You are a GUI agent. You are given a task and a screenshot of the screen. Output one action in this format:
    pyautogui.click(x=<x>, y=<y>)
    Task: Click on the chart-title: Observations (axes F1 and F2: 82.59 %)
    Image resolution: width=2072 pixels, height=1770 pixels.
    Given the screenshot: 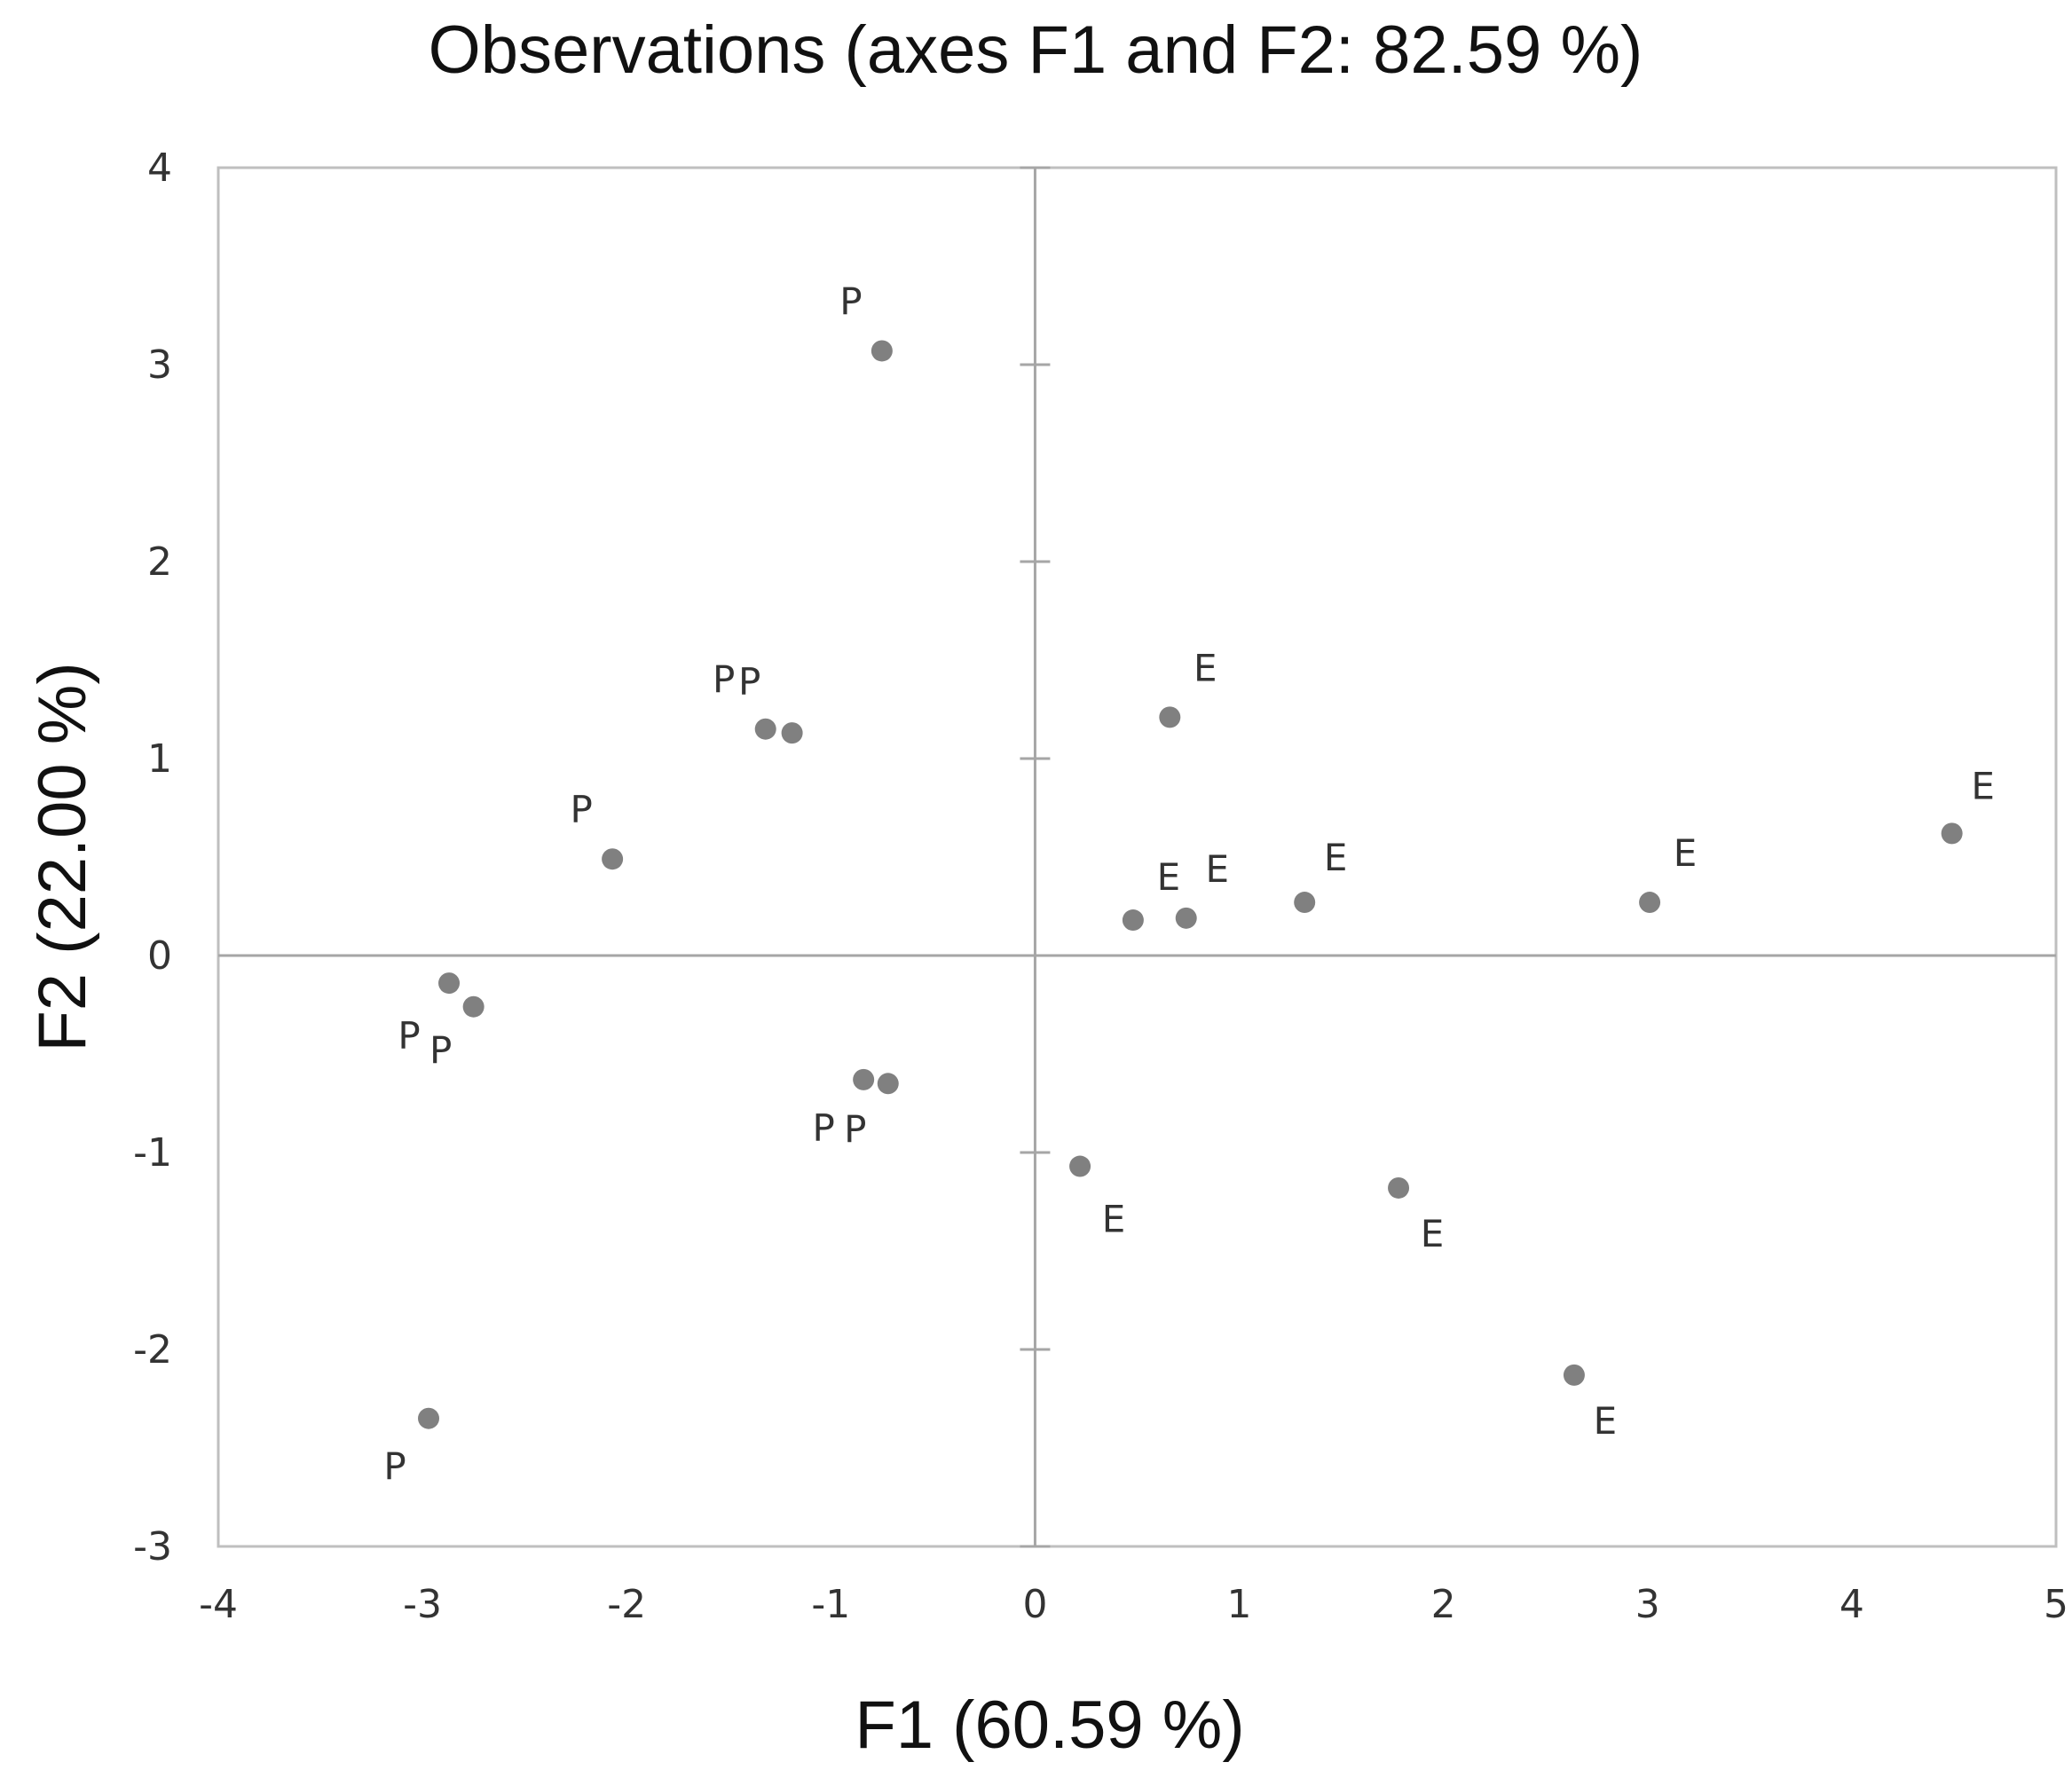 What is the action you would take?
    pyautogui.click(x=1036, y=50)
    